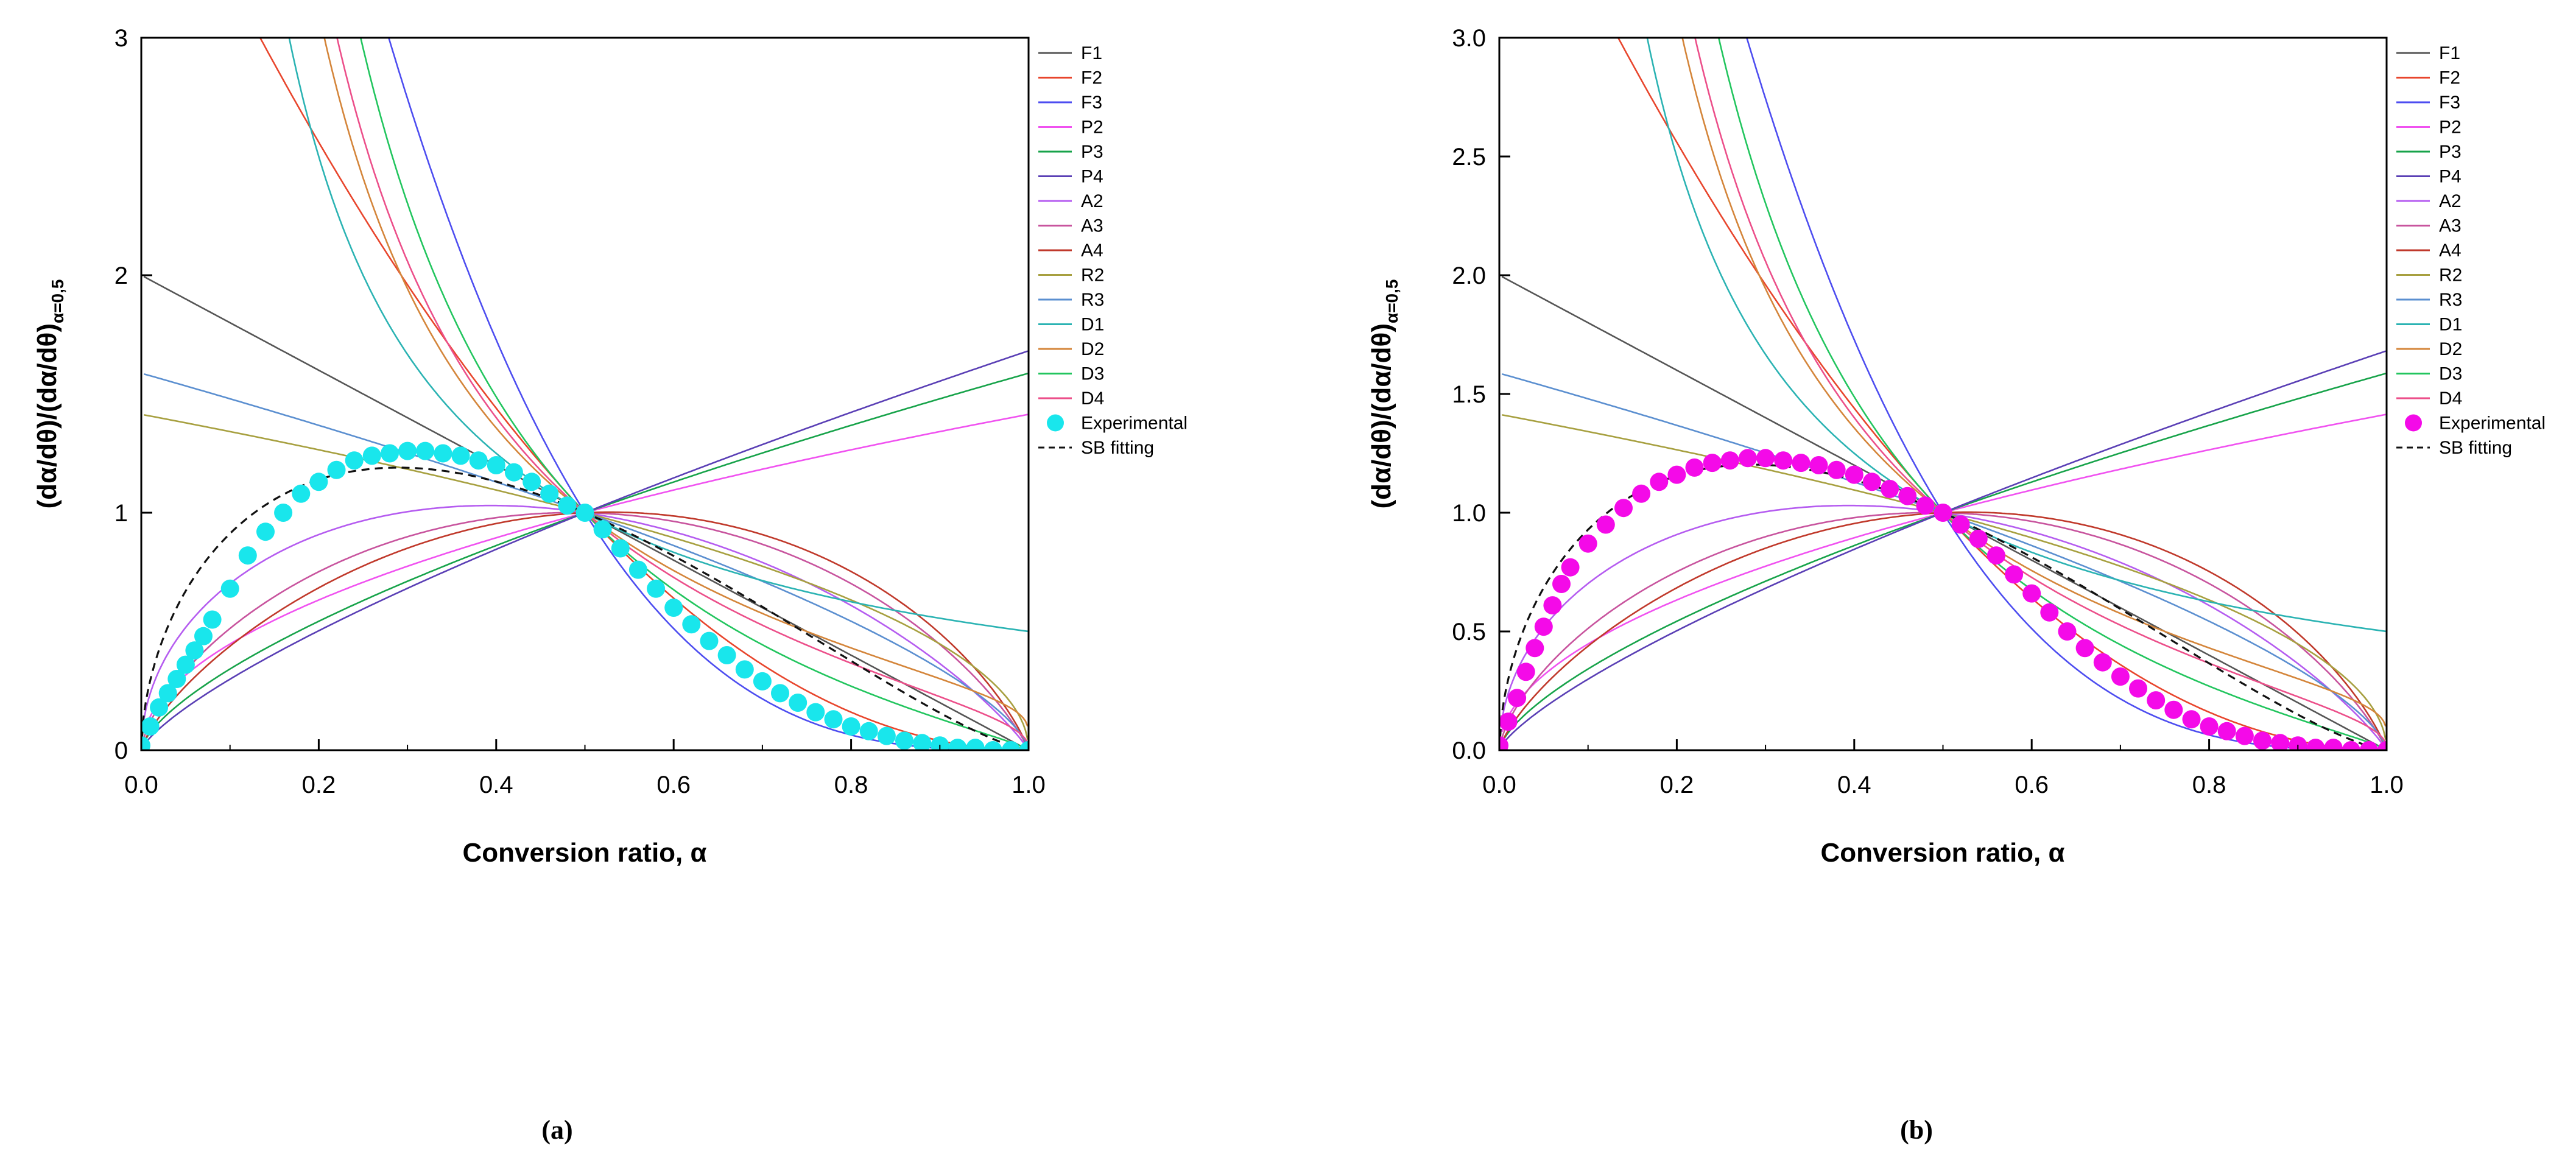 The image size is (2576, 1160). What do you see at coordinates (2450, 128) in the screenshot?
I see `legend-label-p2: P2` at bounding box center [2450, 128].